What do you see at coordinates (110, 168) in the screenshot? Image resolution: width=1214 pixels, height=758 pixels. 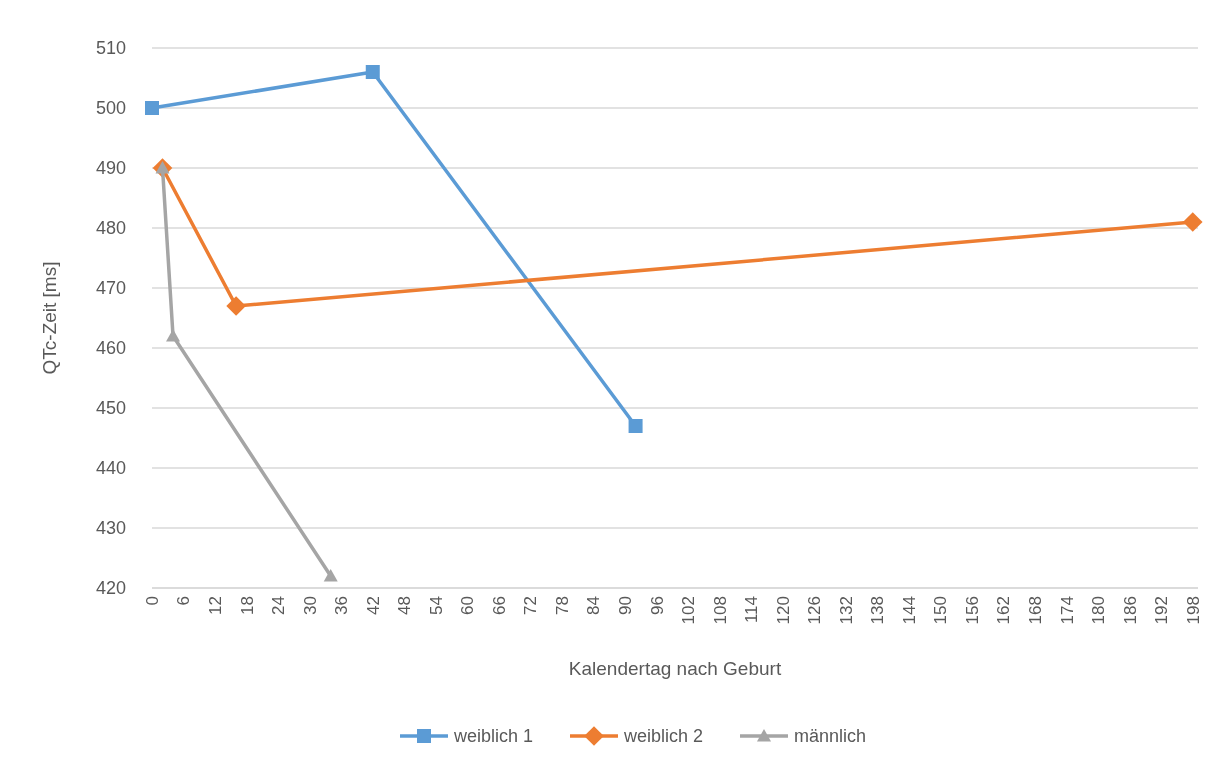 I see `y-tick-label: 490` at bounding box center [110, 168].